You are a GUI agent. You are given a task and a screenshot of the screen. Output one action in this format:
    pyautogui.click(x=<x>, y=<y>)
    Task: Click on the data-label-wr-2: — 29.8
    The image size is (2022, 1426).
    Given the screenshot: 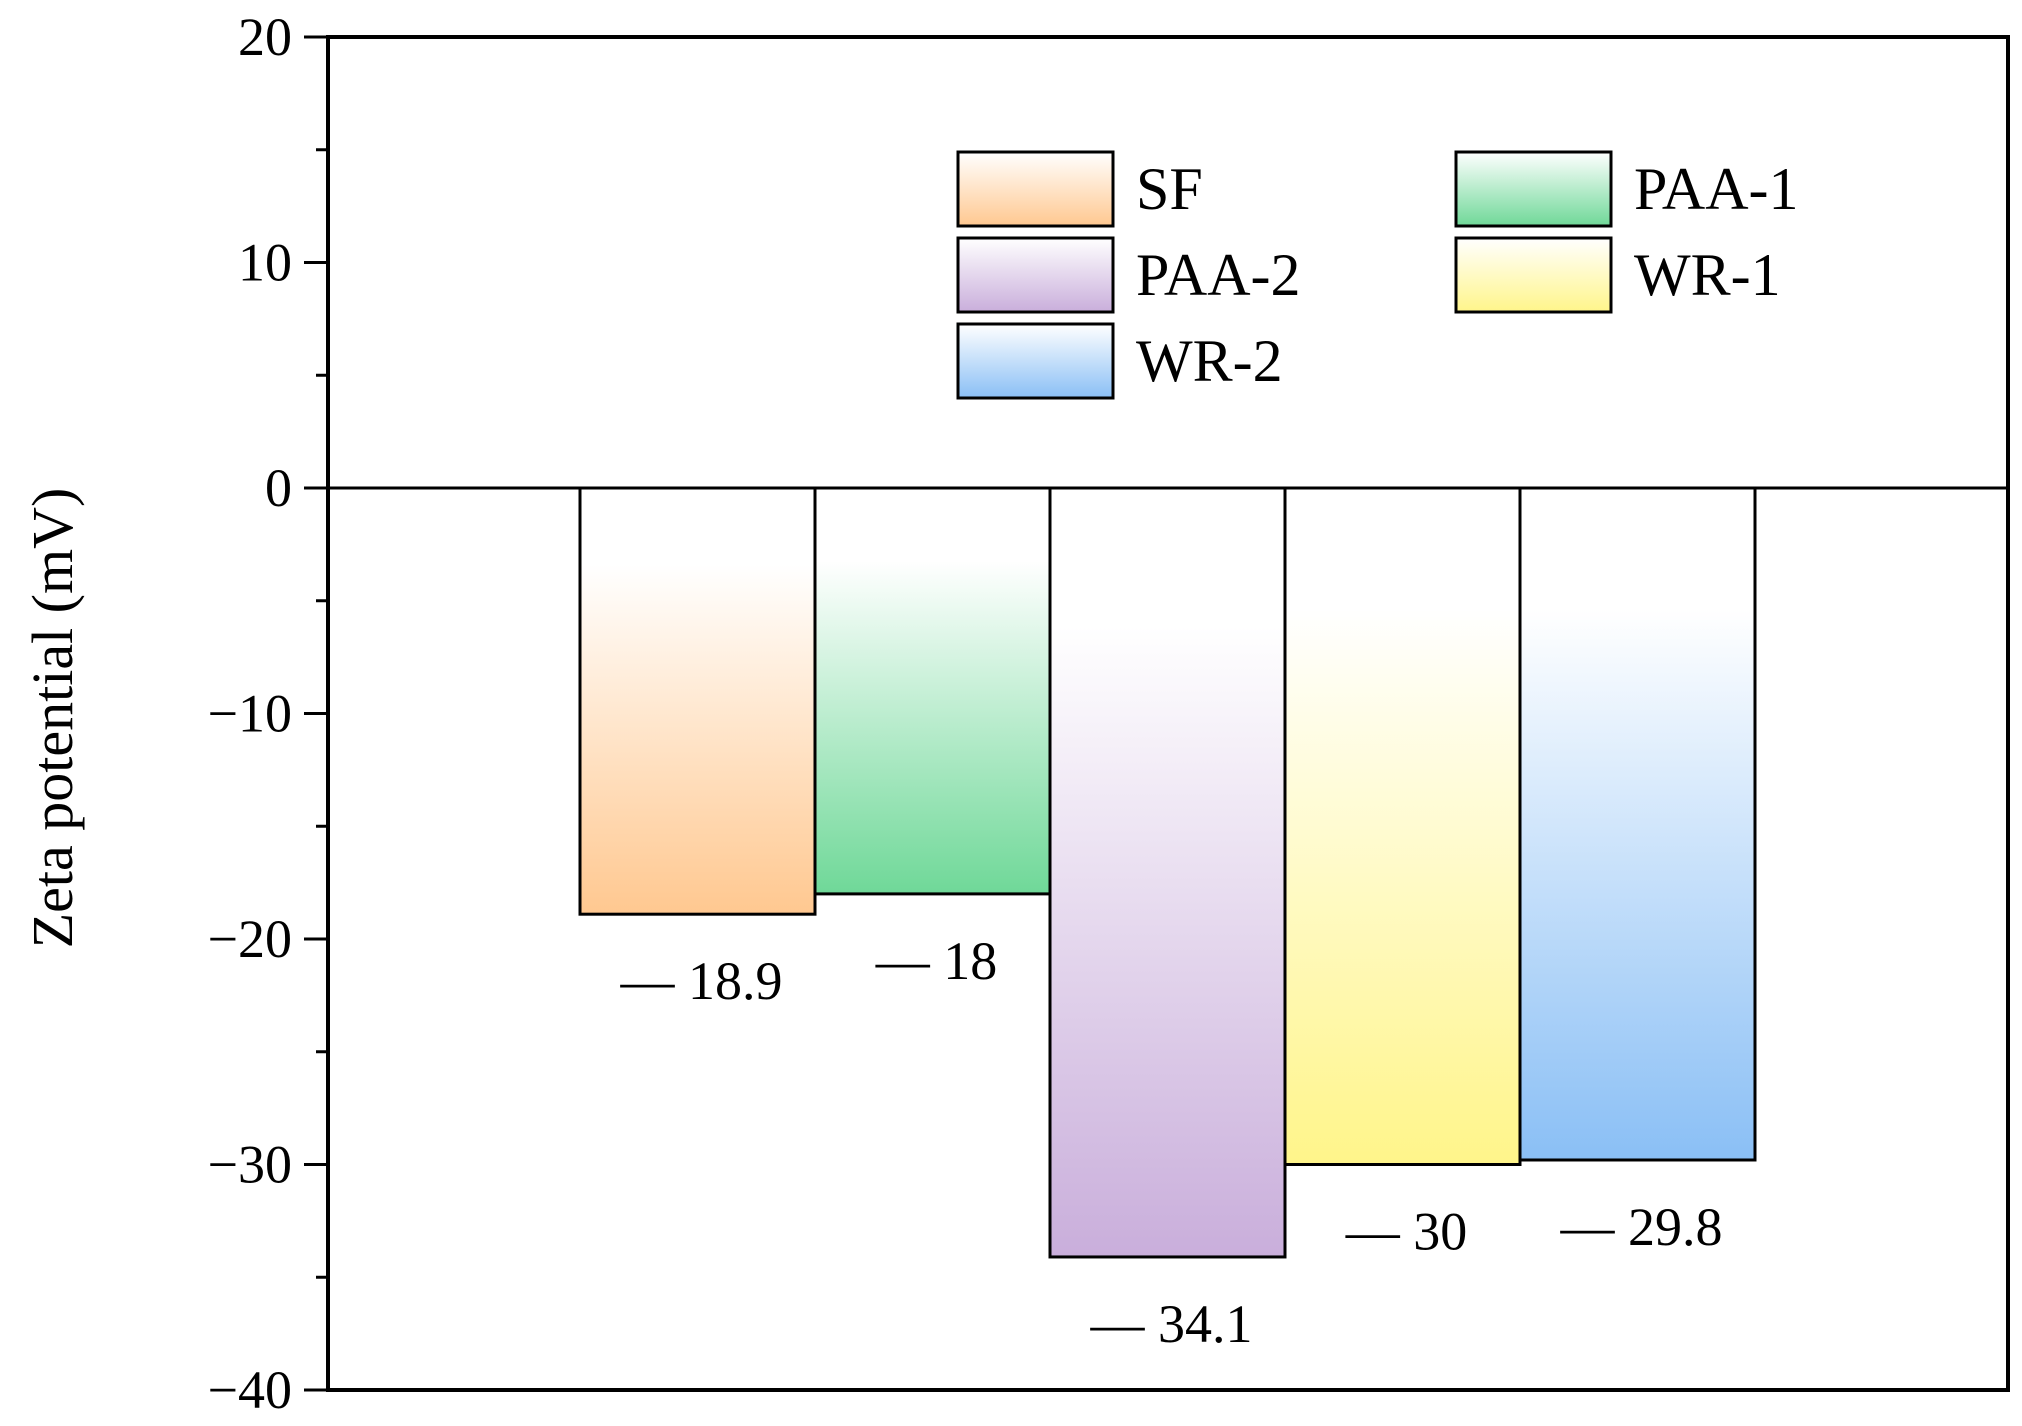 What is the action you would take?
    pyautogui.click(x=1641, y=1227)
    